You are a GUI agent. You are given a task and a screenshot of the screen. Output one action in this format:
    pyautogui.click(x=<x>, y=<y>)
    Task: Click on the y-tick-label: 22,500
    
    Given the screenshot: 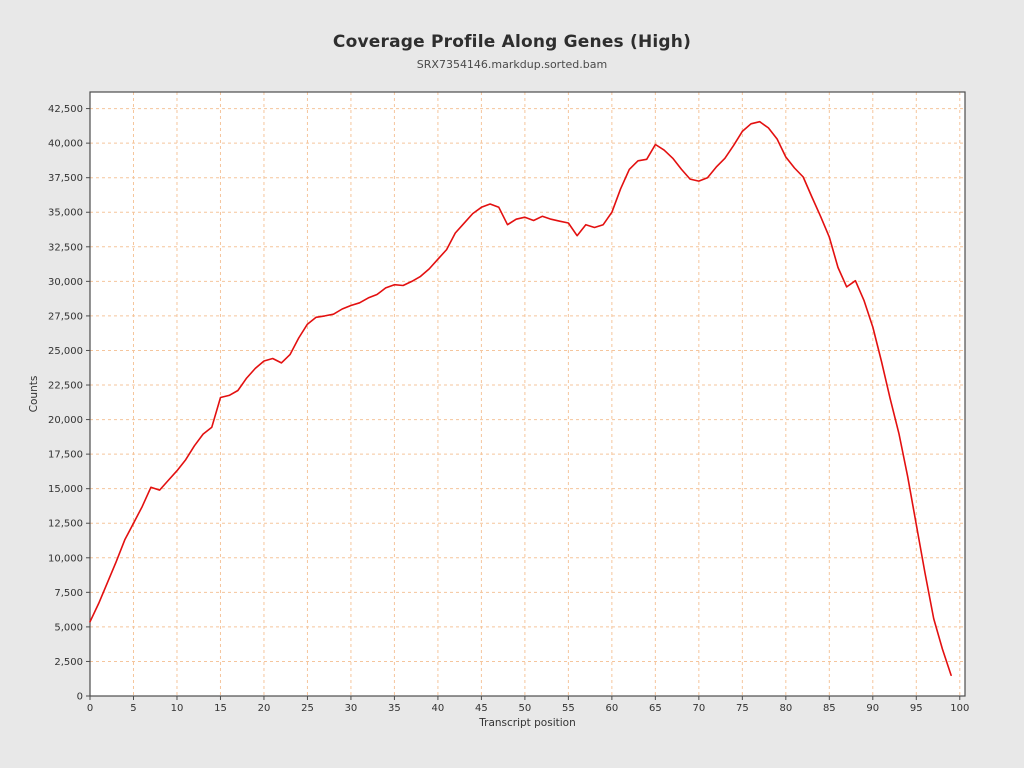 What is the action you would take?
    pyautogui.click(x=65, y=386)
    